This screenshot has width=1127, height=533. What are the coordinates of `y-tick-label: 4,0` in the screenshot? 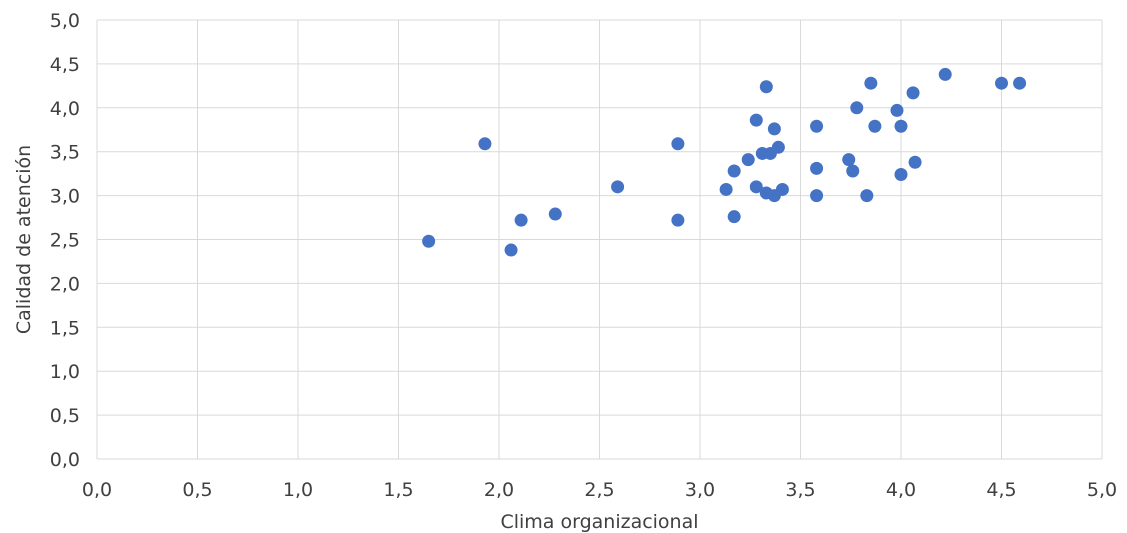 It's located at (65, 109).